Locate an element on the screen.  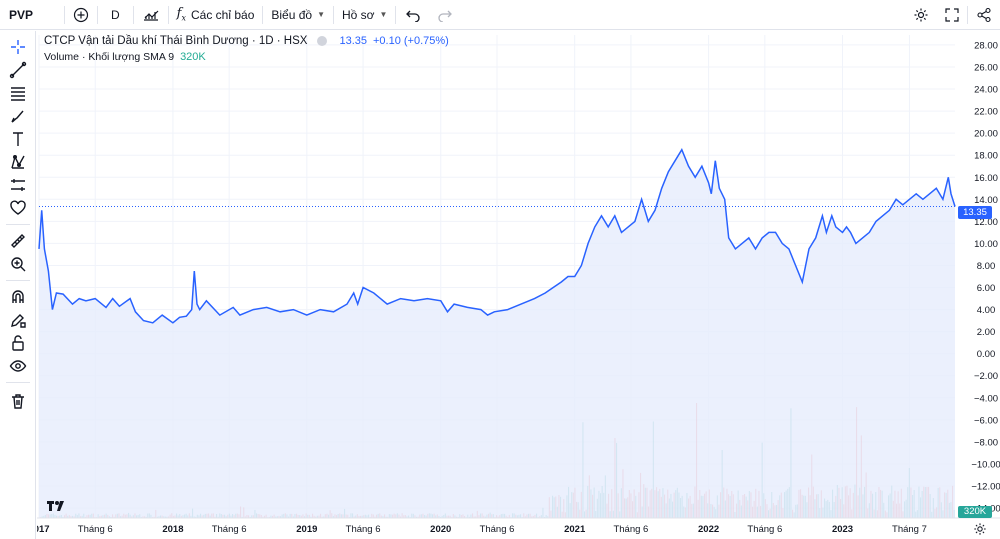
fib-tool is located at coordinates (18, 93).